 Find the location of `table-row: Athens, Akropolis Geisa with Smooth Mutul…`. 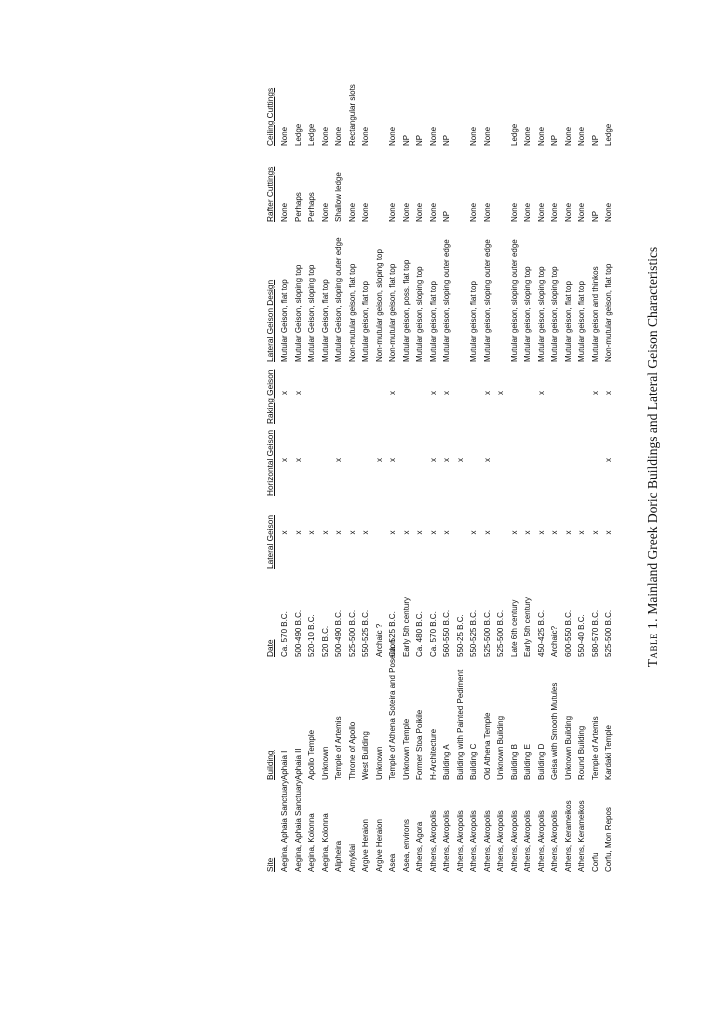

table-row: Athens, Akropolis Geisa with Smooth Mutul… is located at coordinates (555, 457).